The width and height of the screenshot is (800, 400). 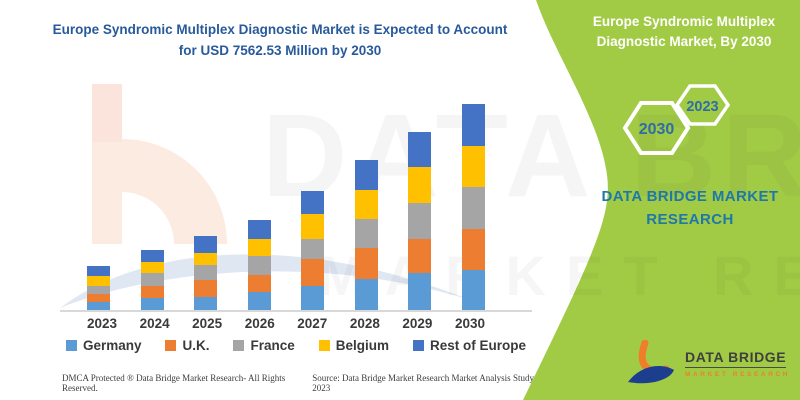 What do you see at coordinates (312, 323) in the screenshot?
I see `x-label-2027: 2027` at bounding box center [312, 323].